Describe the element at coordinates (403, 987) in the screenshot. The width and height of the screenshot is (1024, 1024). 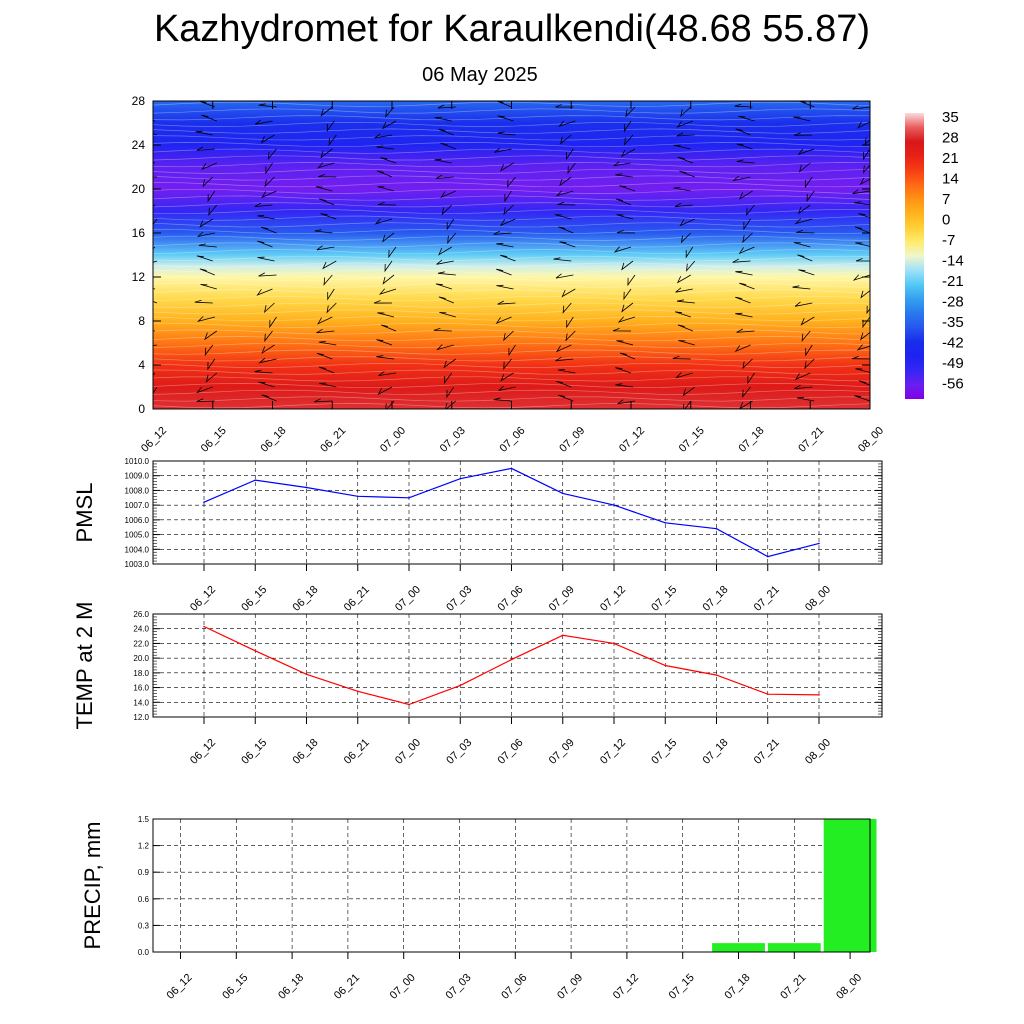
I see `x-tick-label: 07_00` at that location.